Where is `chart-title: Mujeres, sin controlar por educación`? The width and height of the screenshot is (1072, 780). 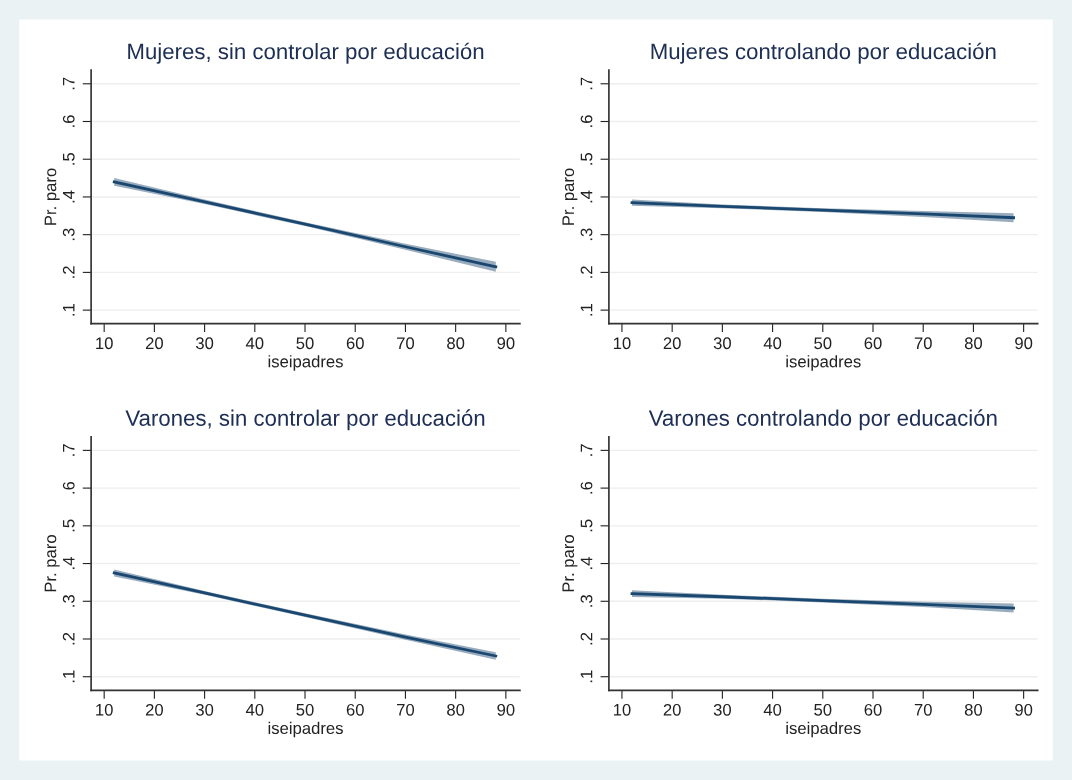
chart-title: Mujeres, sin controlar por educación is located at coordinates (306, 53).